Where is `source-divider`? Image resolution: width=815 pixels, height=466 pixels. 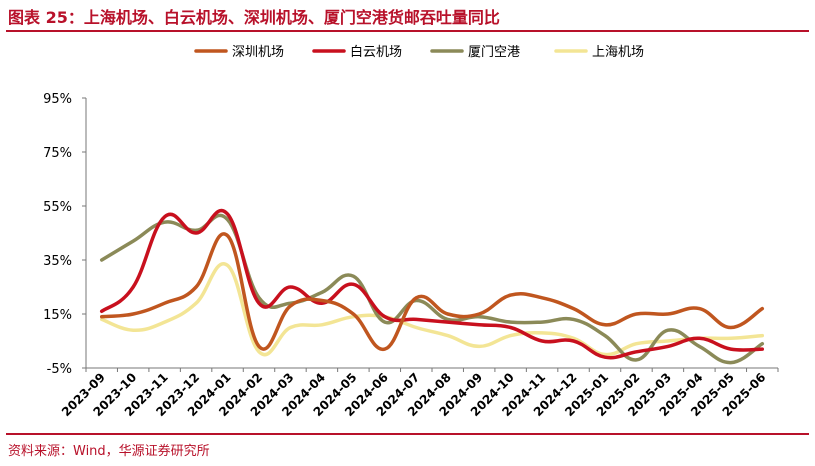
source-divider is located at coordinates (407, 434).